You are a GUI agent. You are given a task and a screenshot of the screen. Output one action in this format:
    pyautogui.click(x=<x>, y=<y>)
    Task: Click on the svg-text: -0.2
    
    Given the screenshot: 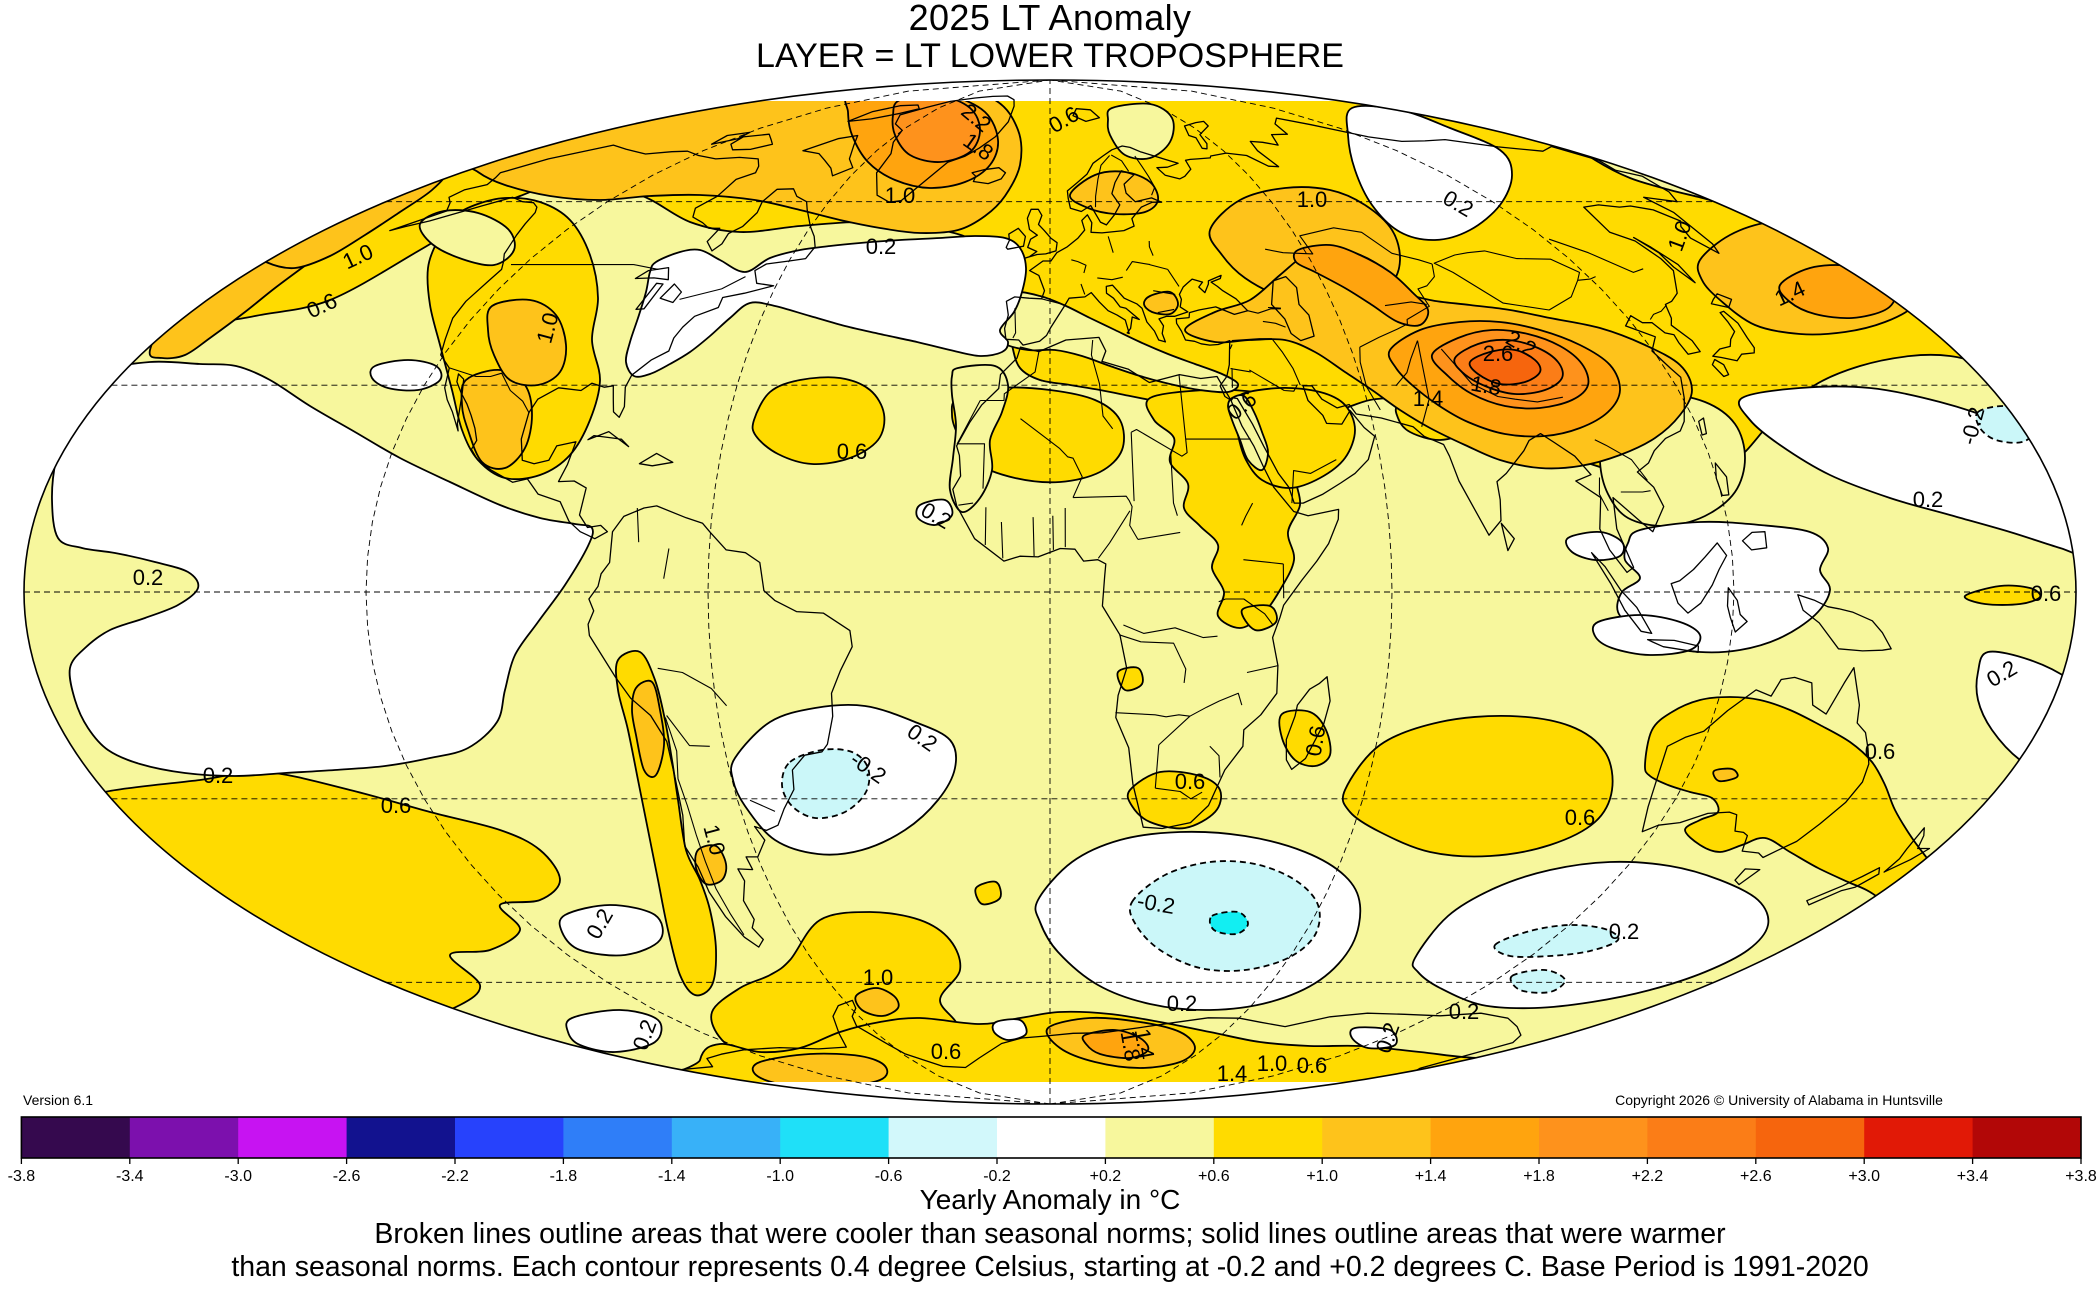 What is the action you would take?
    pyautogui.click(x=997, y=1176)
    